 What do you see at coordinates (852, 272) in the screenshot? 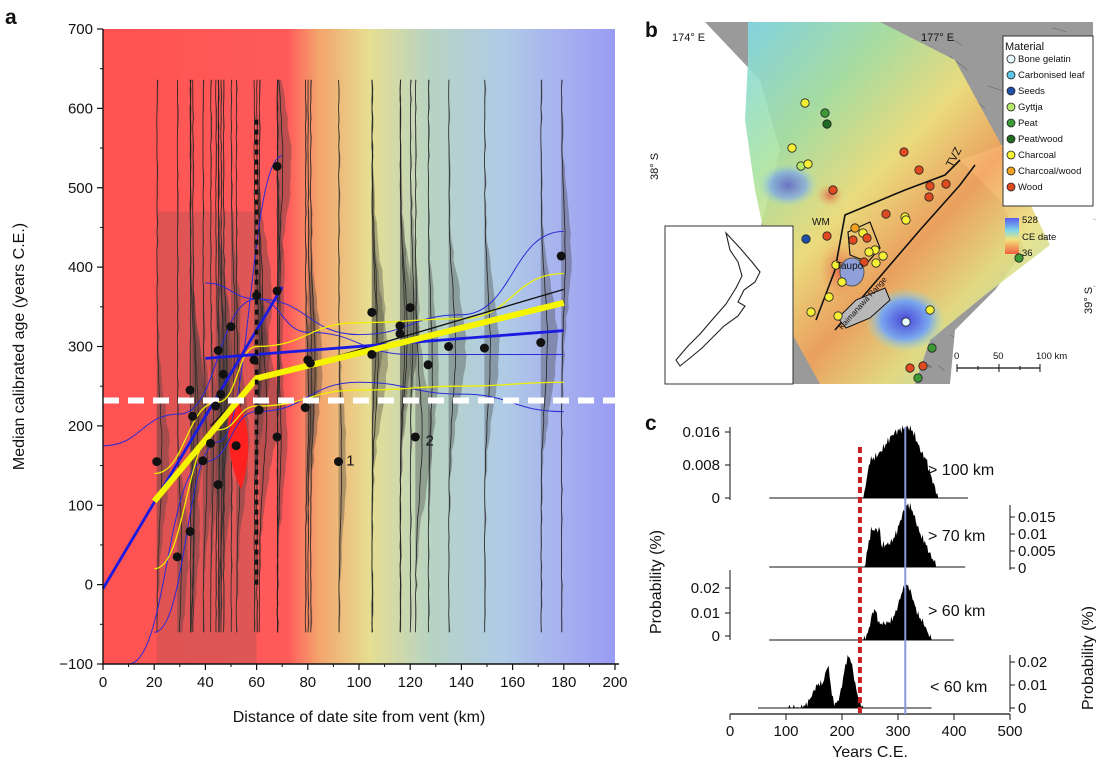
I see `lake-taupo` at bounding box center [852, 272].